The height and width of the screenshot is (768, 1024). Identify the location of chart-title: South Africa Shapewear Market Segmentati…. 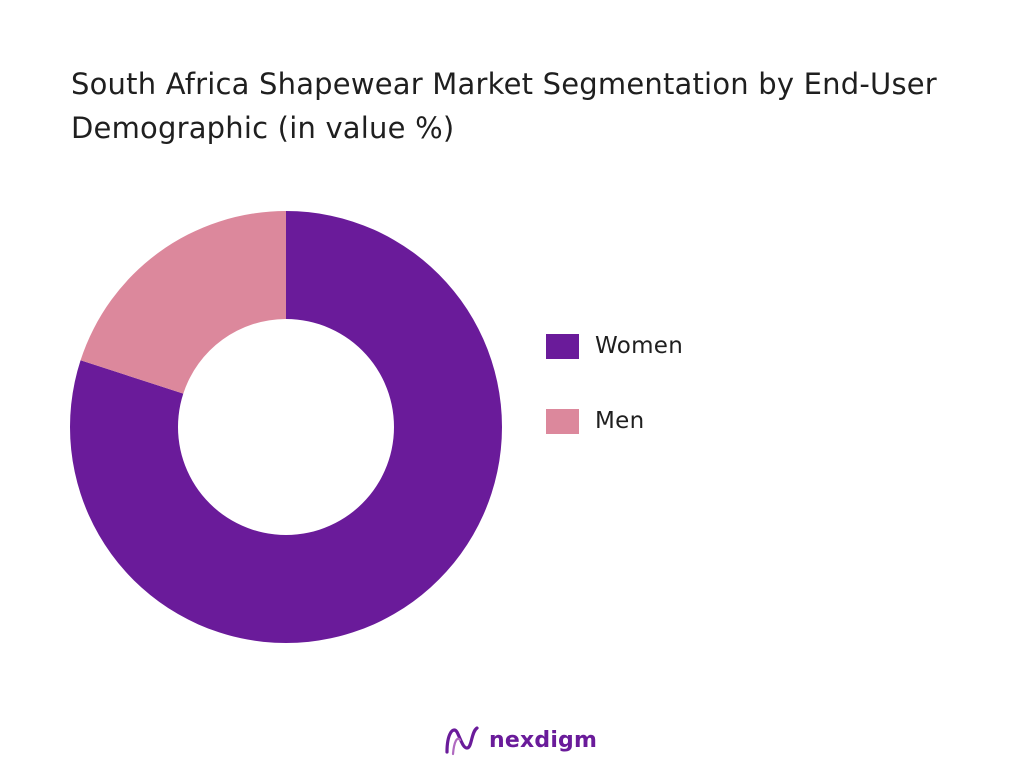
(504, 106).